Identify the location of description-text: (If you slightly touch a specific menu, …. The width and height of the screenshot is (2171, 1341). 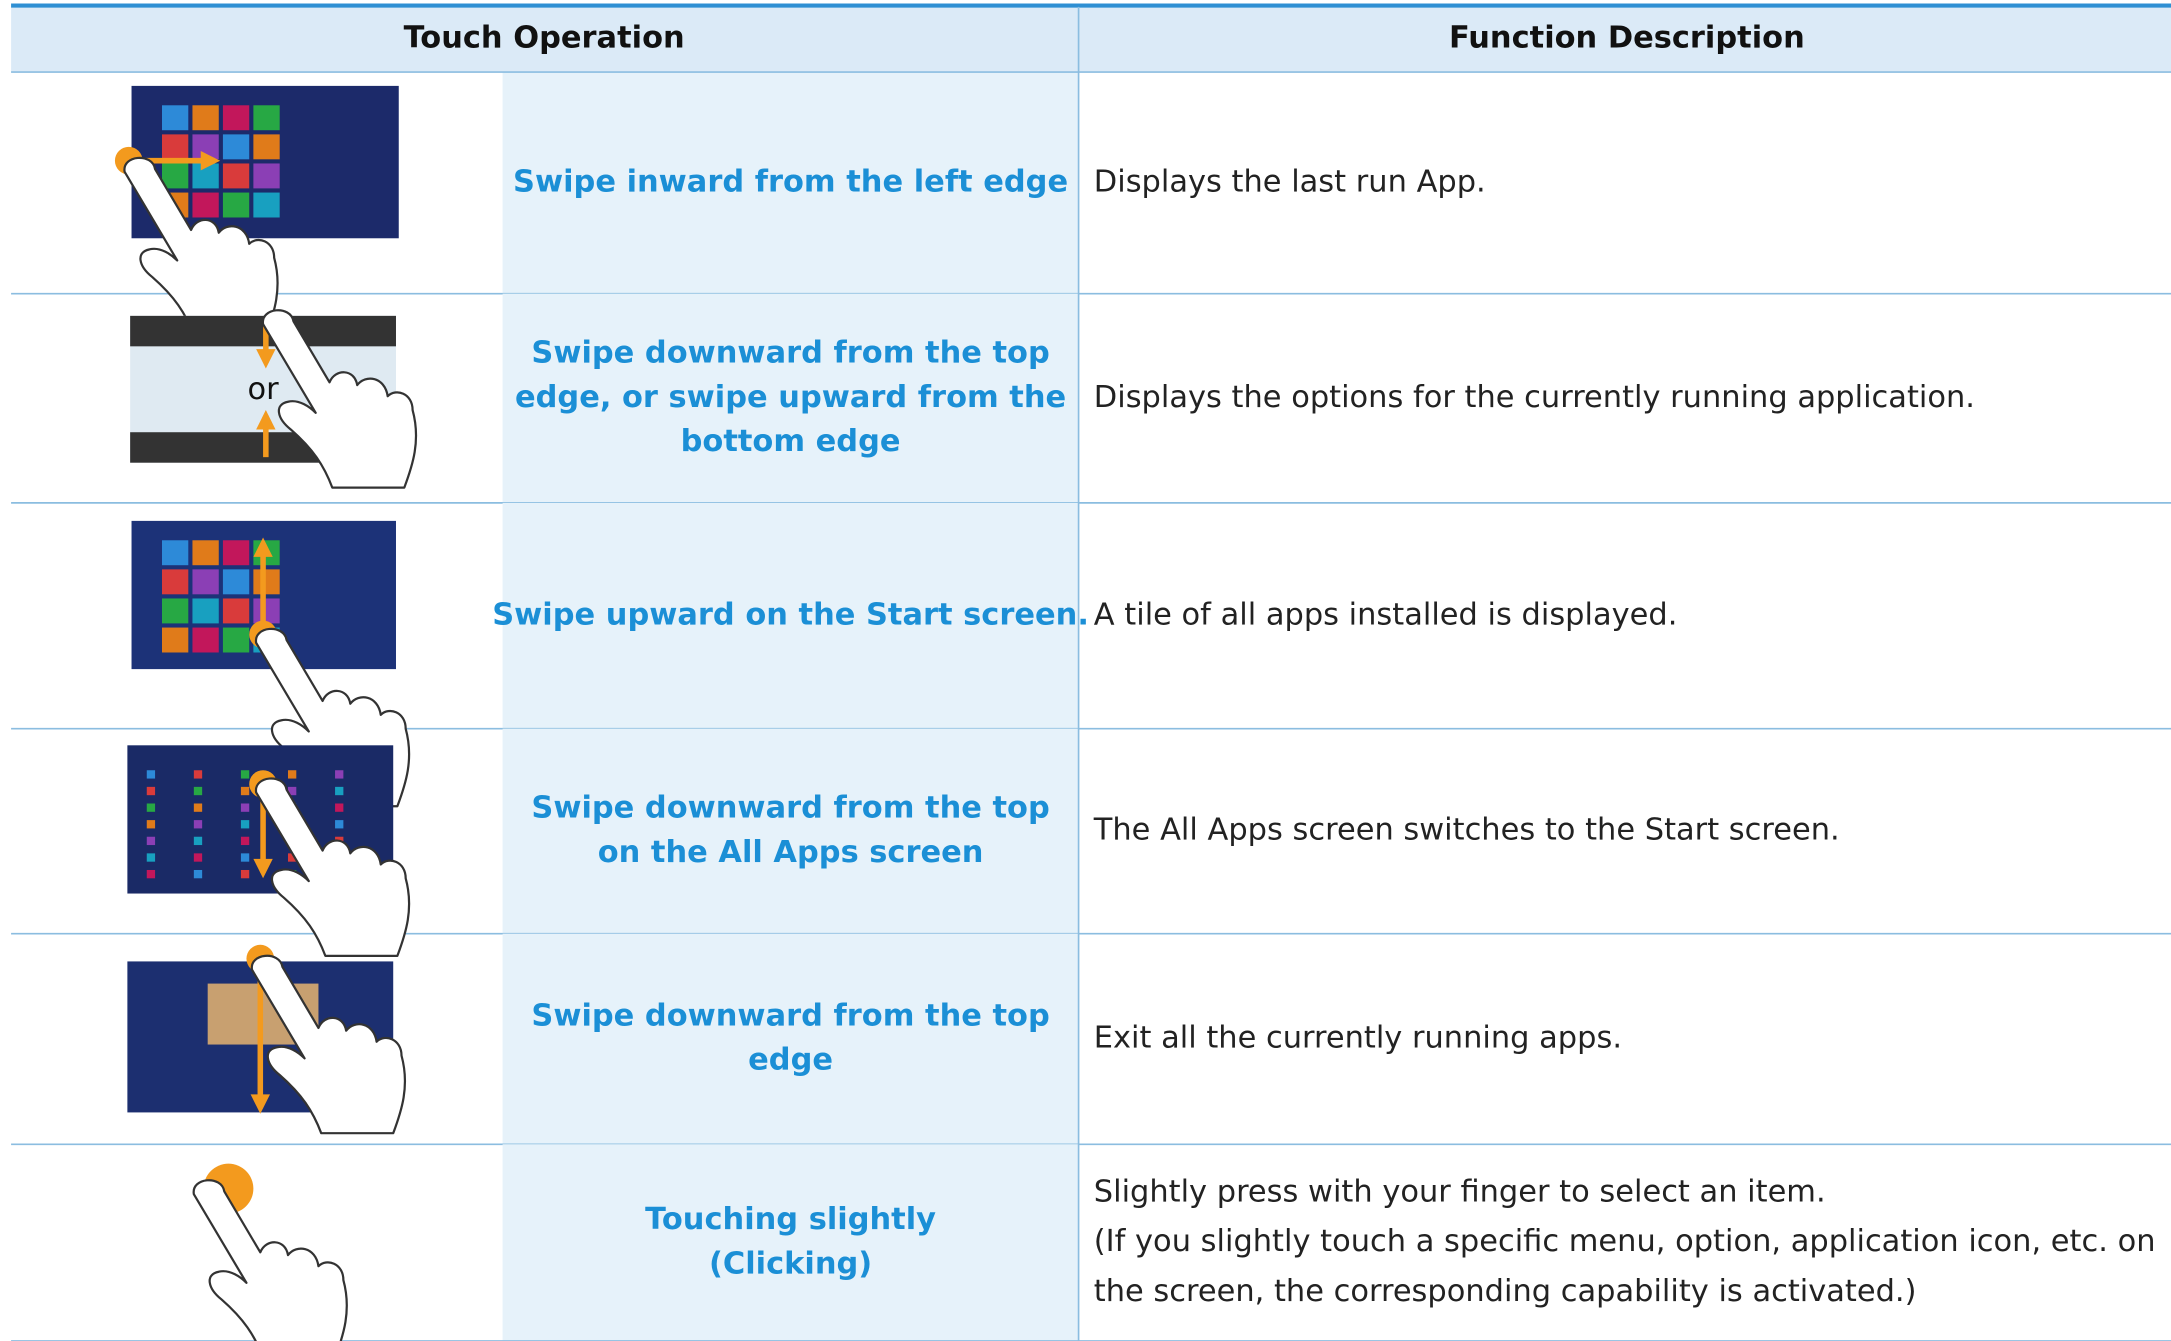
(1625, 1241).